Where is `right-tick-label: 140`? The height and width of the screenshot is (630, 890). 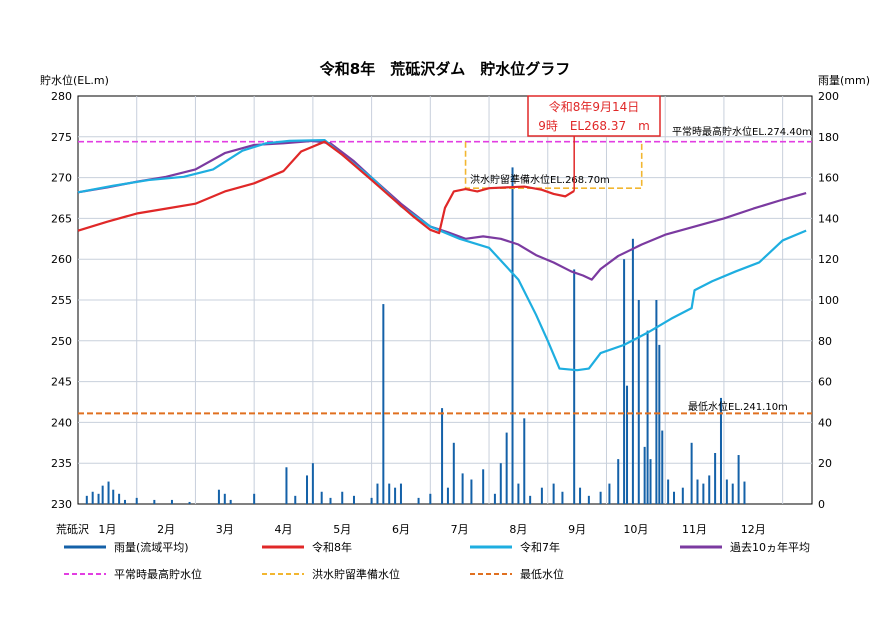
right-tick-label: 140 is located at coordinates (828, 218).